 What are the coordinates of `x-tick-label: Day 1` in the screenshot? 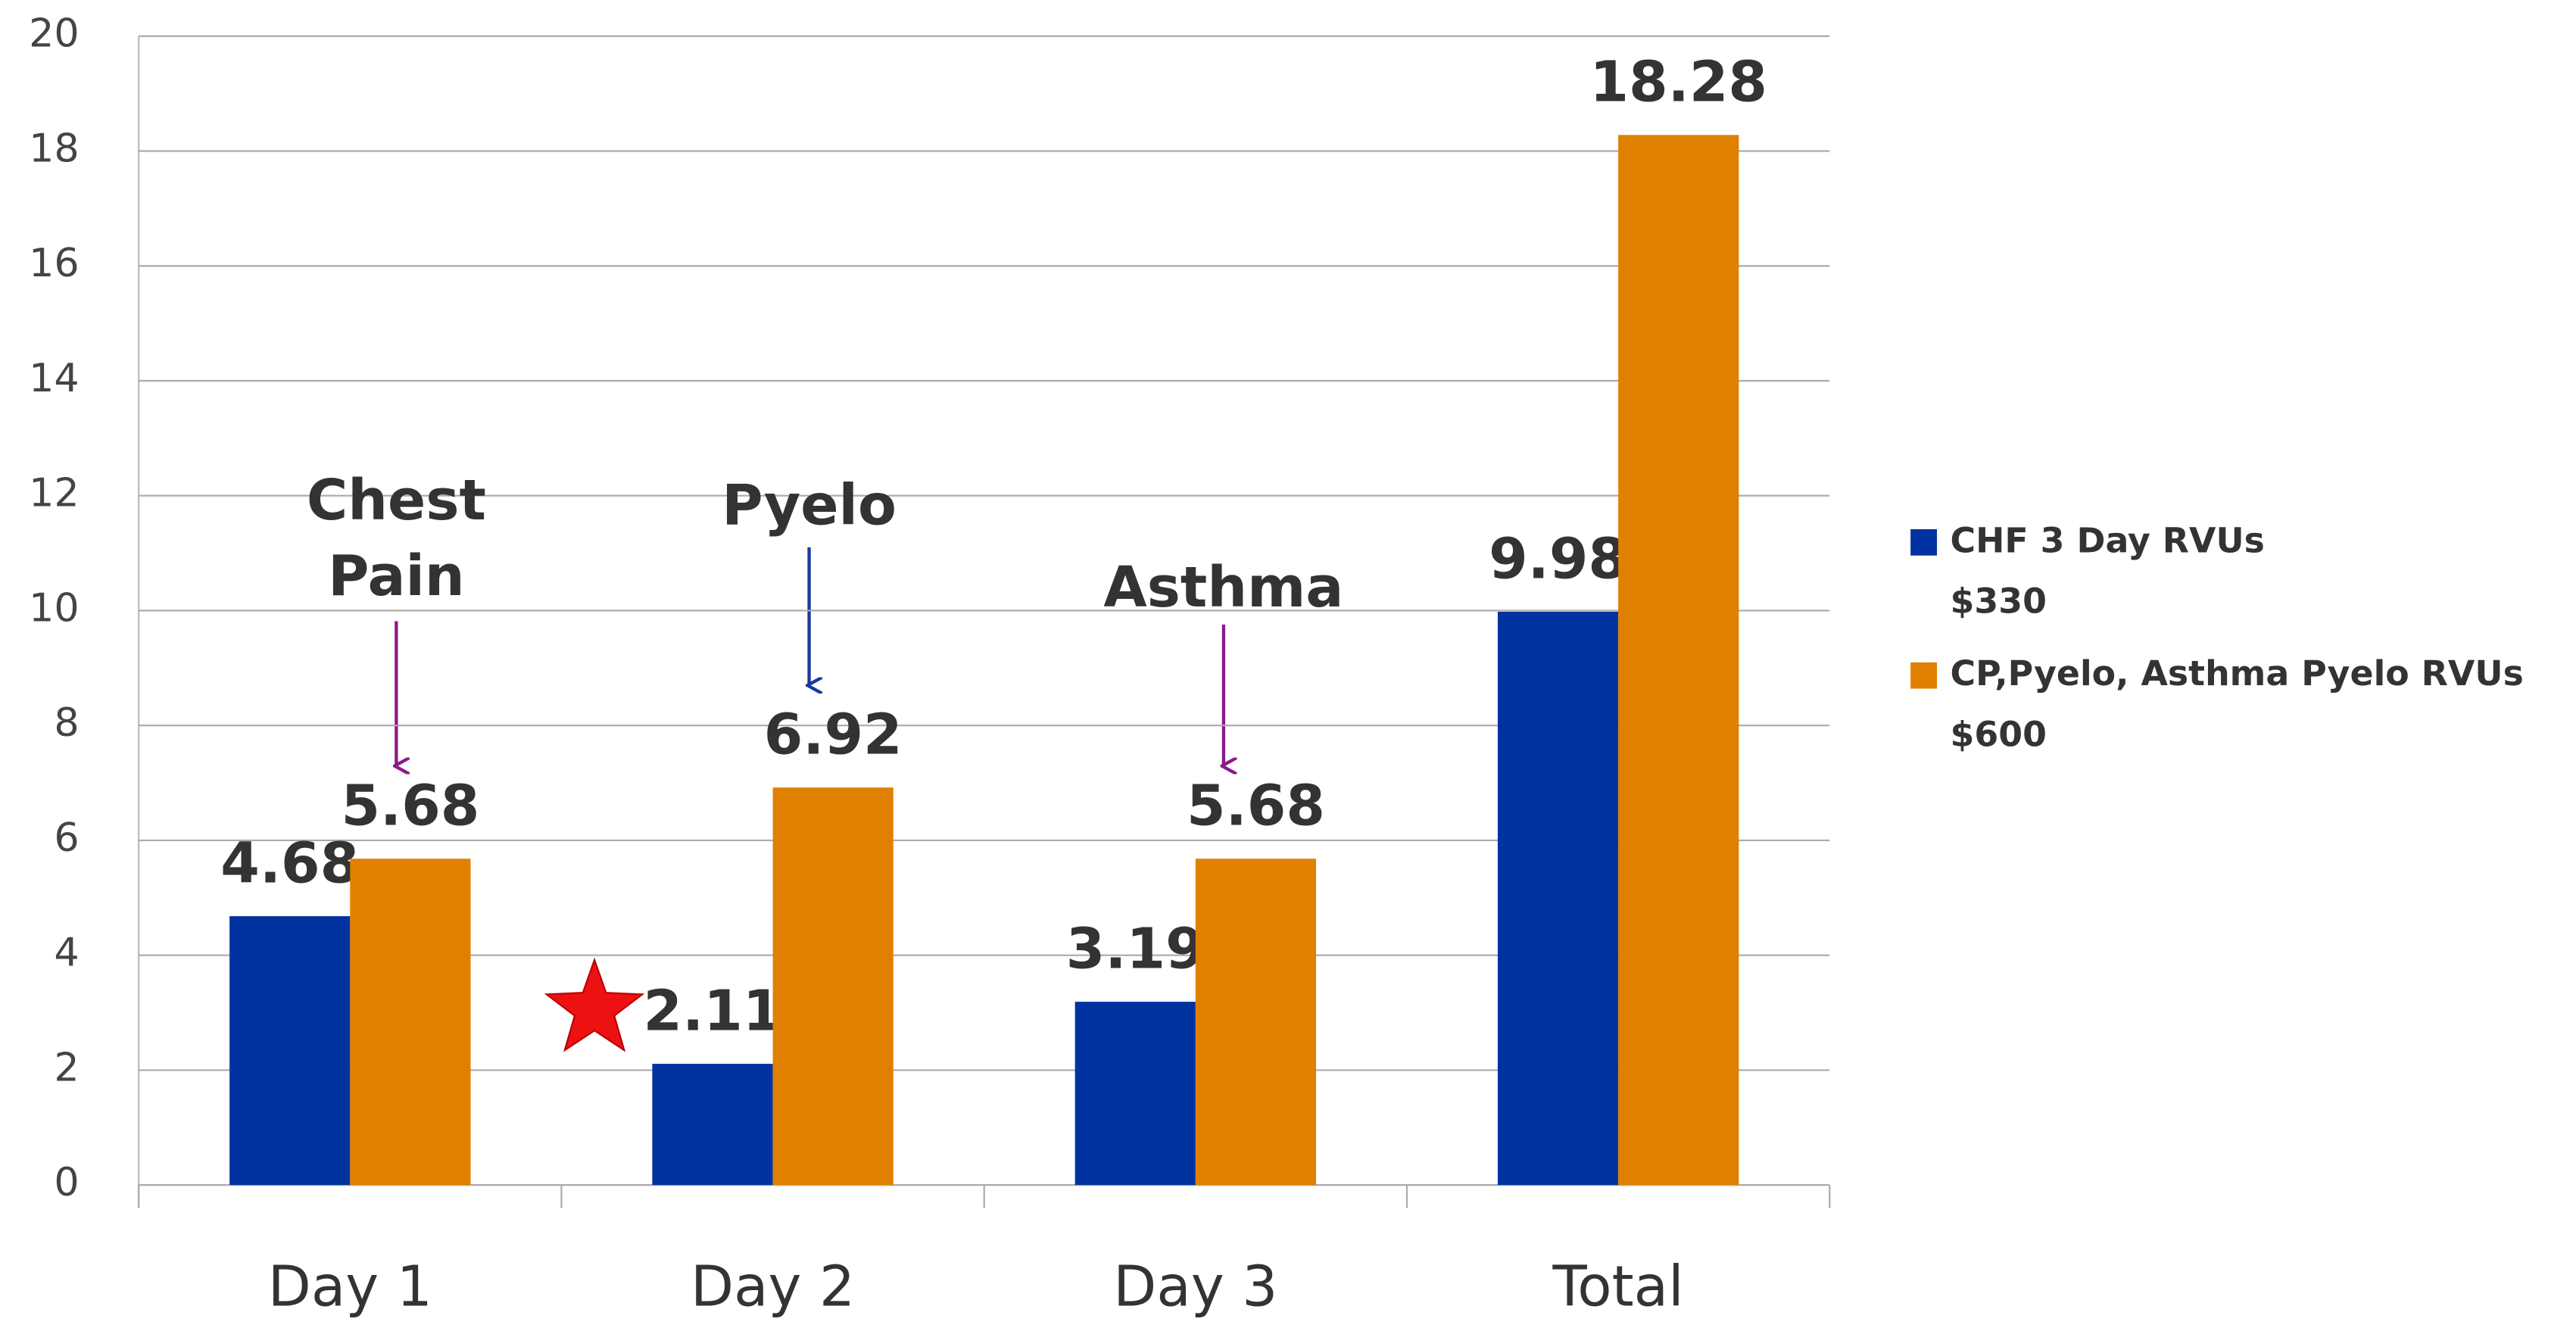 It's located at (350, 1287).